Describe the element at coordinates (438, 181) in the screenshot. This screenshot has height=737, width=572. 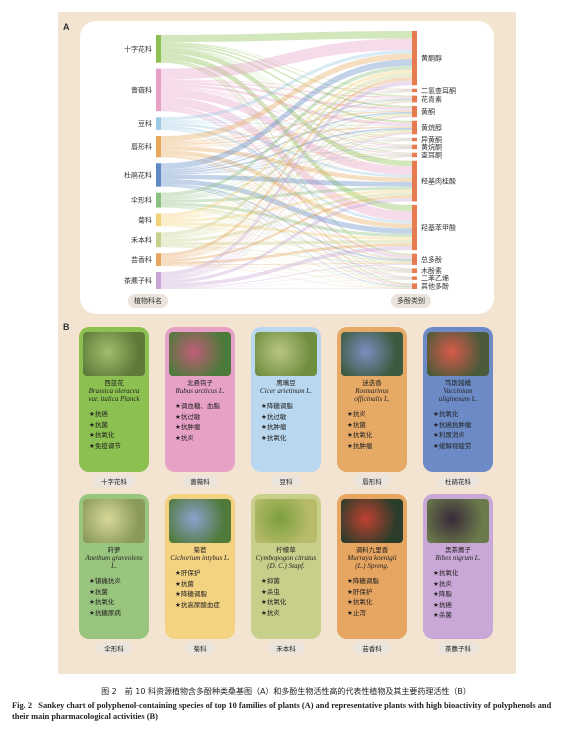
I see `sankey-target-label: 羟基肉桂酸` at that location.